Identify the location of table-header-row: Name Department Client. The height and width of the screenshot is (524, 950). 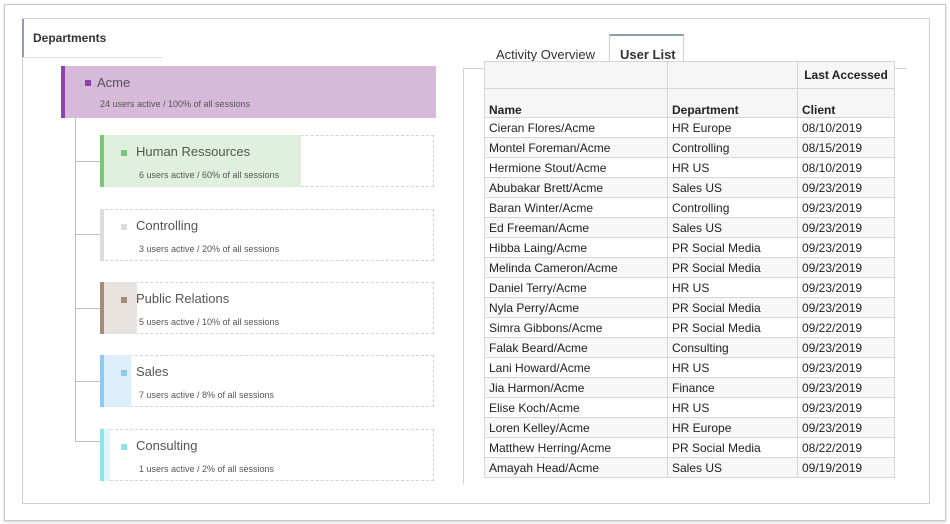
(689, 103).